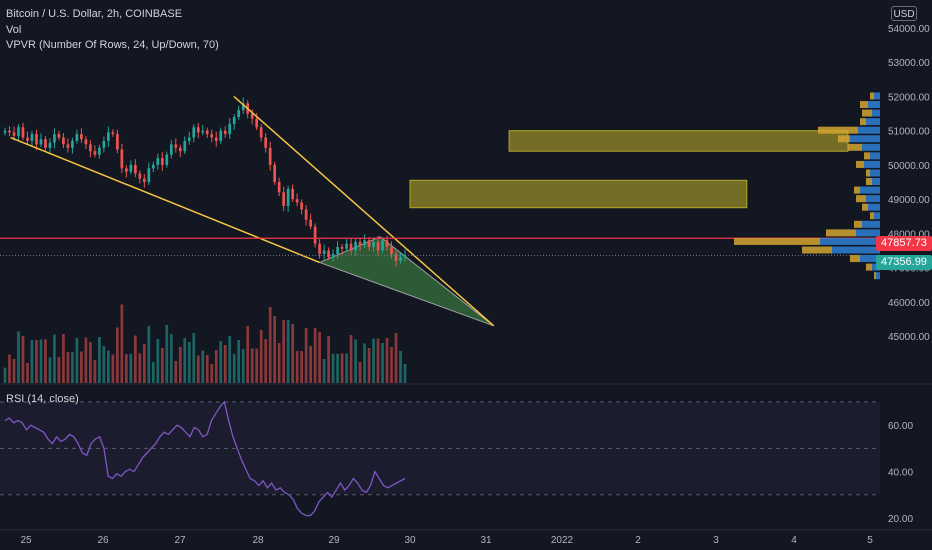 The width and height of the screenshot is (932, 550). I want to click on rsi-axis-tick-2: 20.00, so click(900, 519).